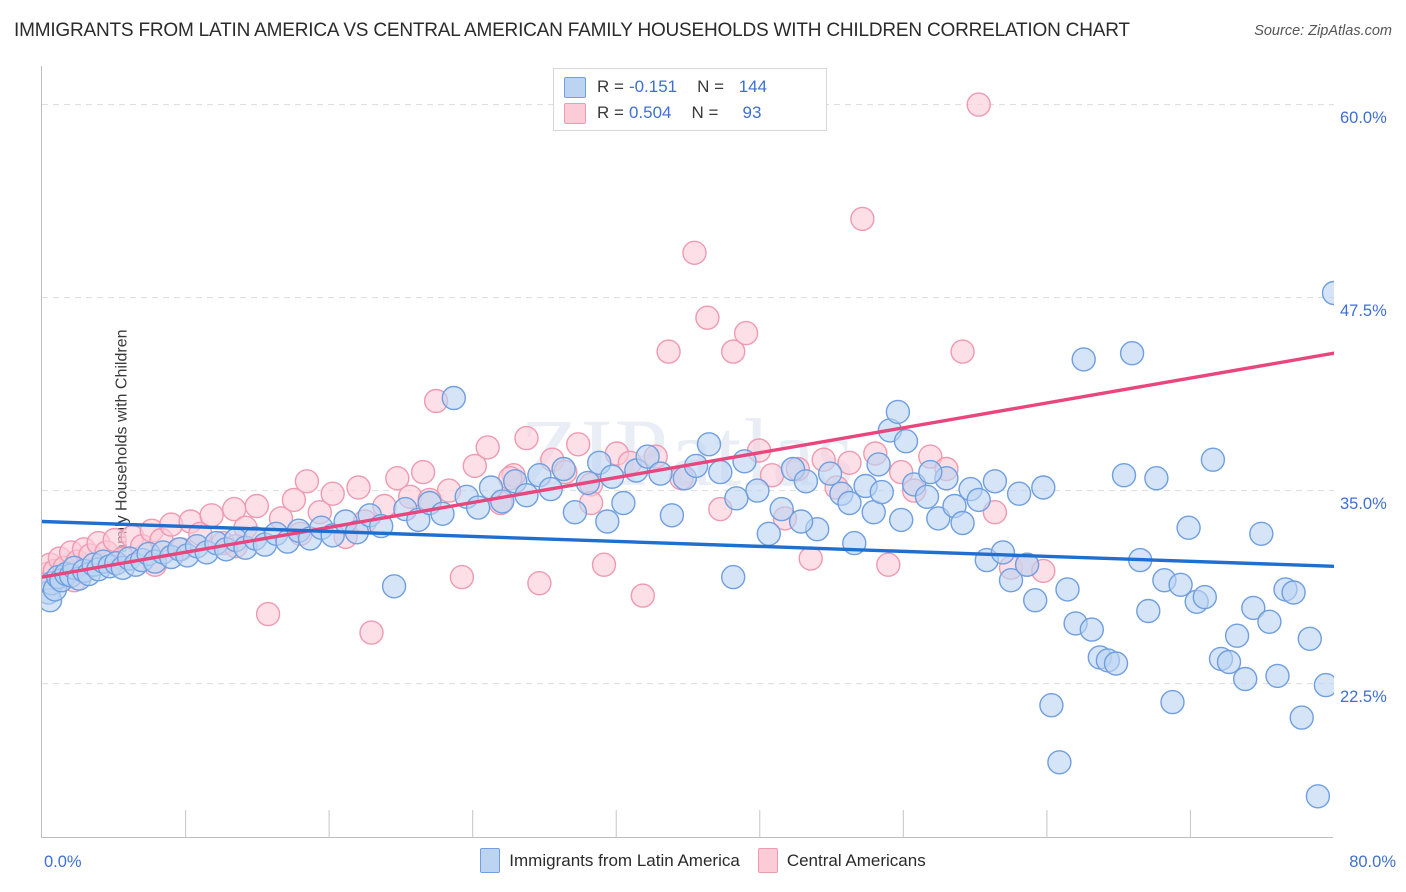  Describe the element at coordinates (575, 113) in the screenshot. I see `pink-series-swatch-icon` at that location.